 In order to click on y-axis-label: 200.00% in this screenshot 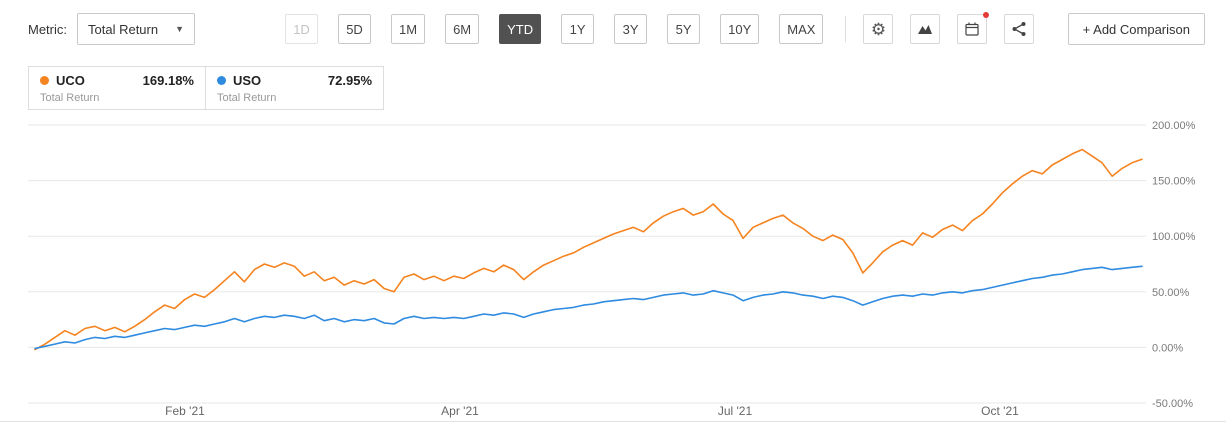, I will do `click(1174, 126)`.